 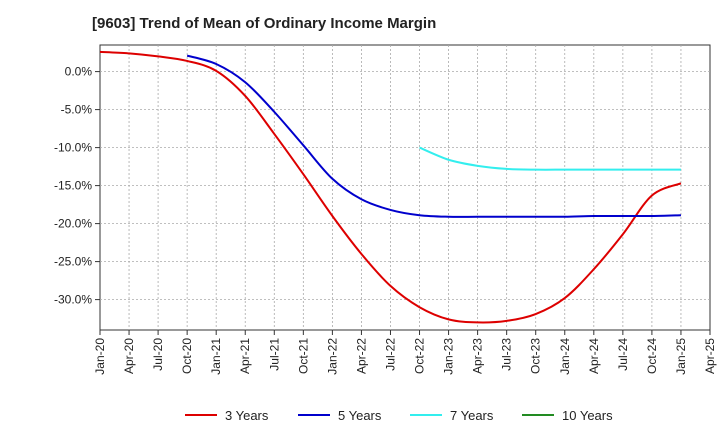 What do you see at coordinates (79, 72) in the screenshot?
I see `y-tick-label: 0.0%` at bounding box center [79, 72].